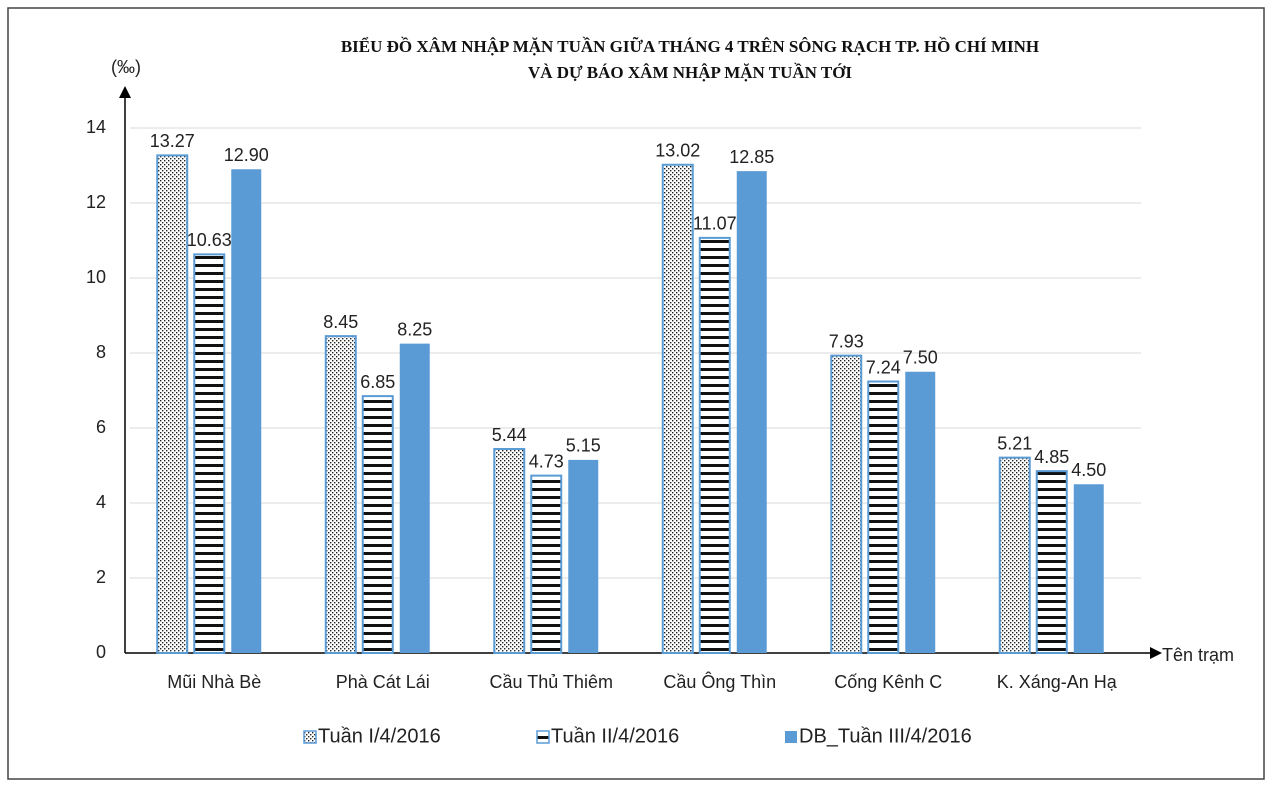 The image size is (1272, 787). Describe the element at coordinates (1057, 682) in the screenshot. I see `x-tick-label: K. Xáng-An Hạ` at that location.